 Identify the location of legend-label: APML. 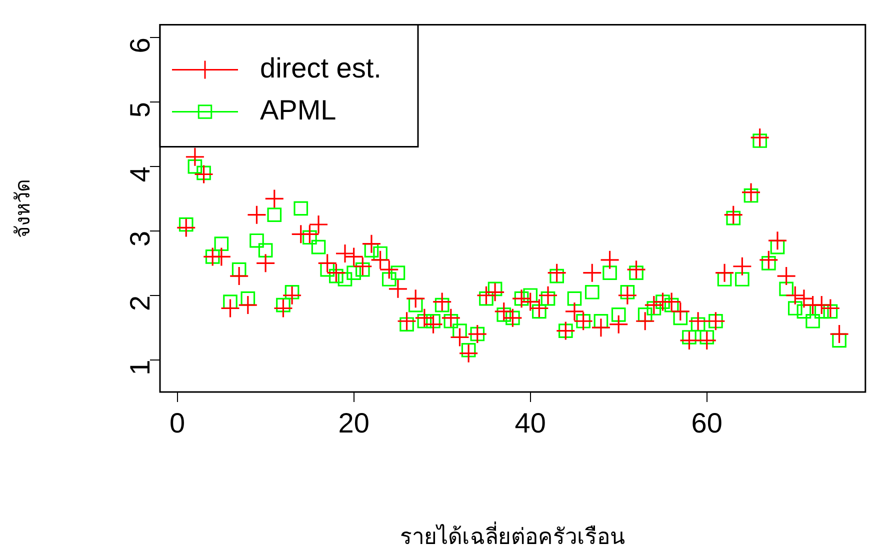
(298, 110).